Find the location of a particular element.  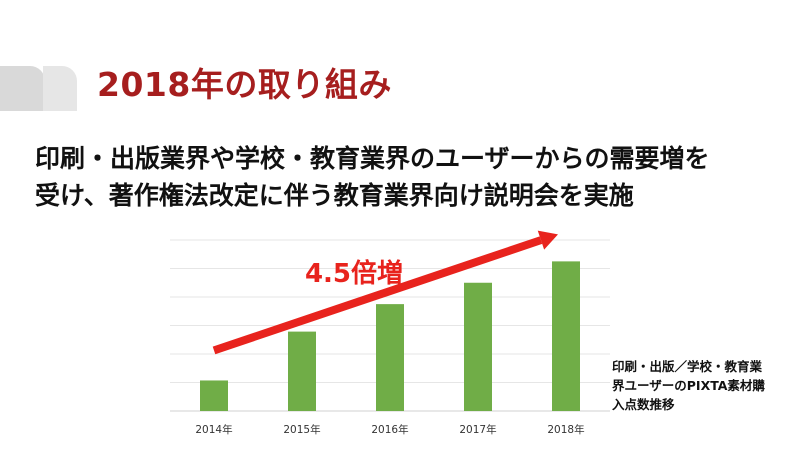

x-tick-label: 2014年 is located at coordinates (213, 429).